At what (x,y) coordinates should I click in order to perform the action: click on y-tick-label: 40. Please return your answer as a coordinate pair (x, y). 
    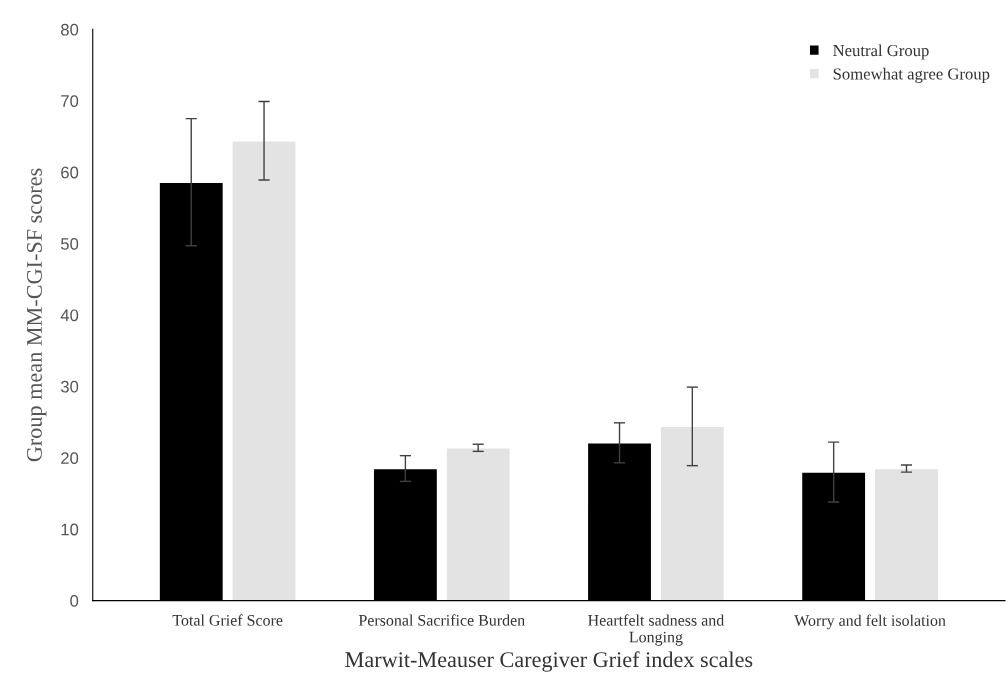
    Looking at the image, I should click on (69, 315).